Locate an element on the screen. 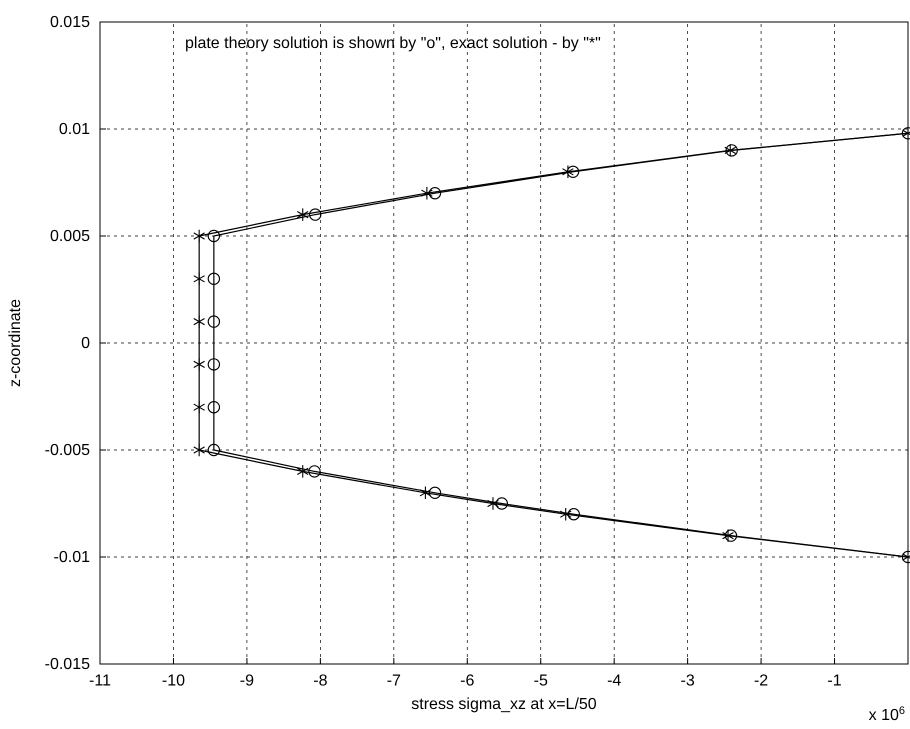 The width and height of the screenshot is (910, 729). x-tick-label: -10 is located at coordinates (174, 681).